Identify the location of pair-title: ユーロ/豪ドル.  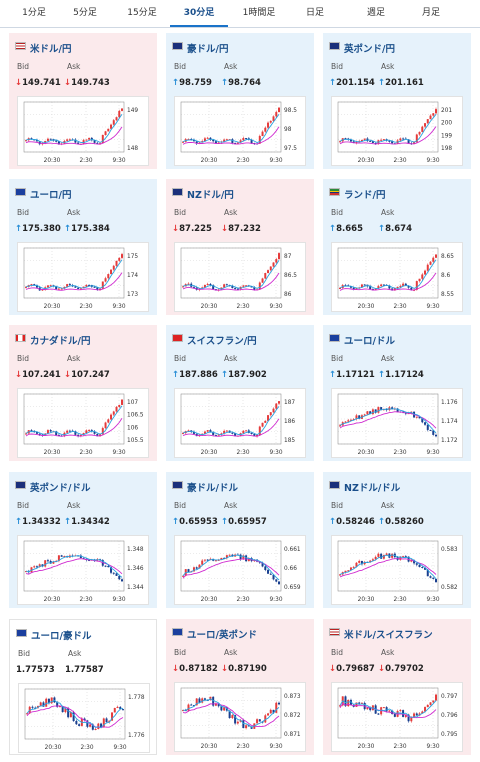
(53, 635).